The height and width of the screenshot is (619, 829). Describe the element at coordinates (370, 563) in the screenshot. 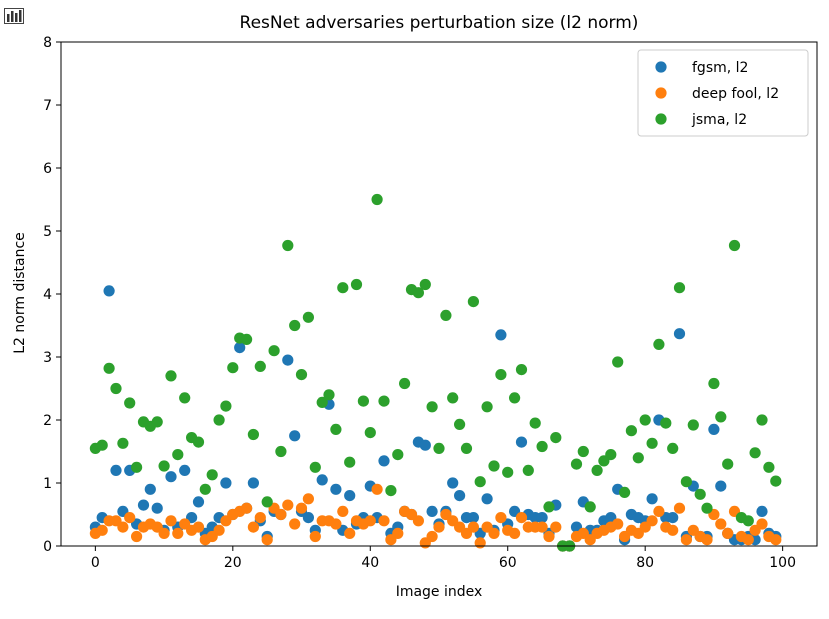

I see `x-tick-label: 40` at that location.